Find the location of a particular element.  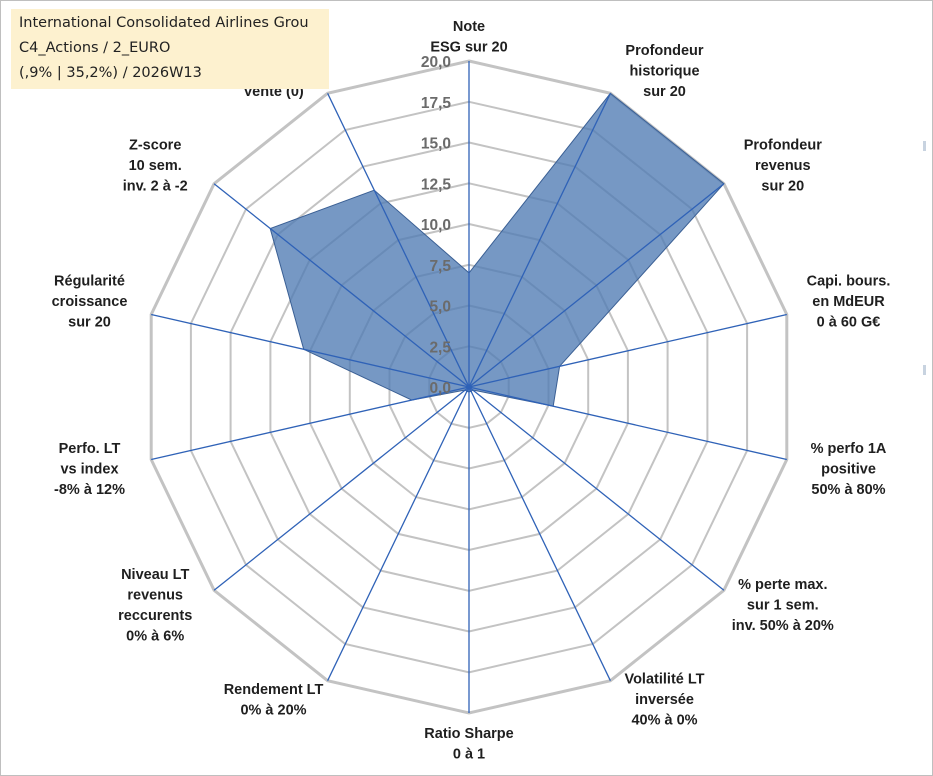

axis-label-line: historique is located at coordinates (664, 71).